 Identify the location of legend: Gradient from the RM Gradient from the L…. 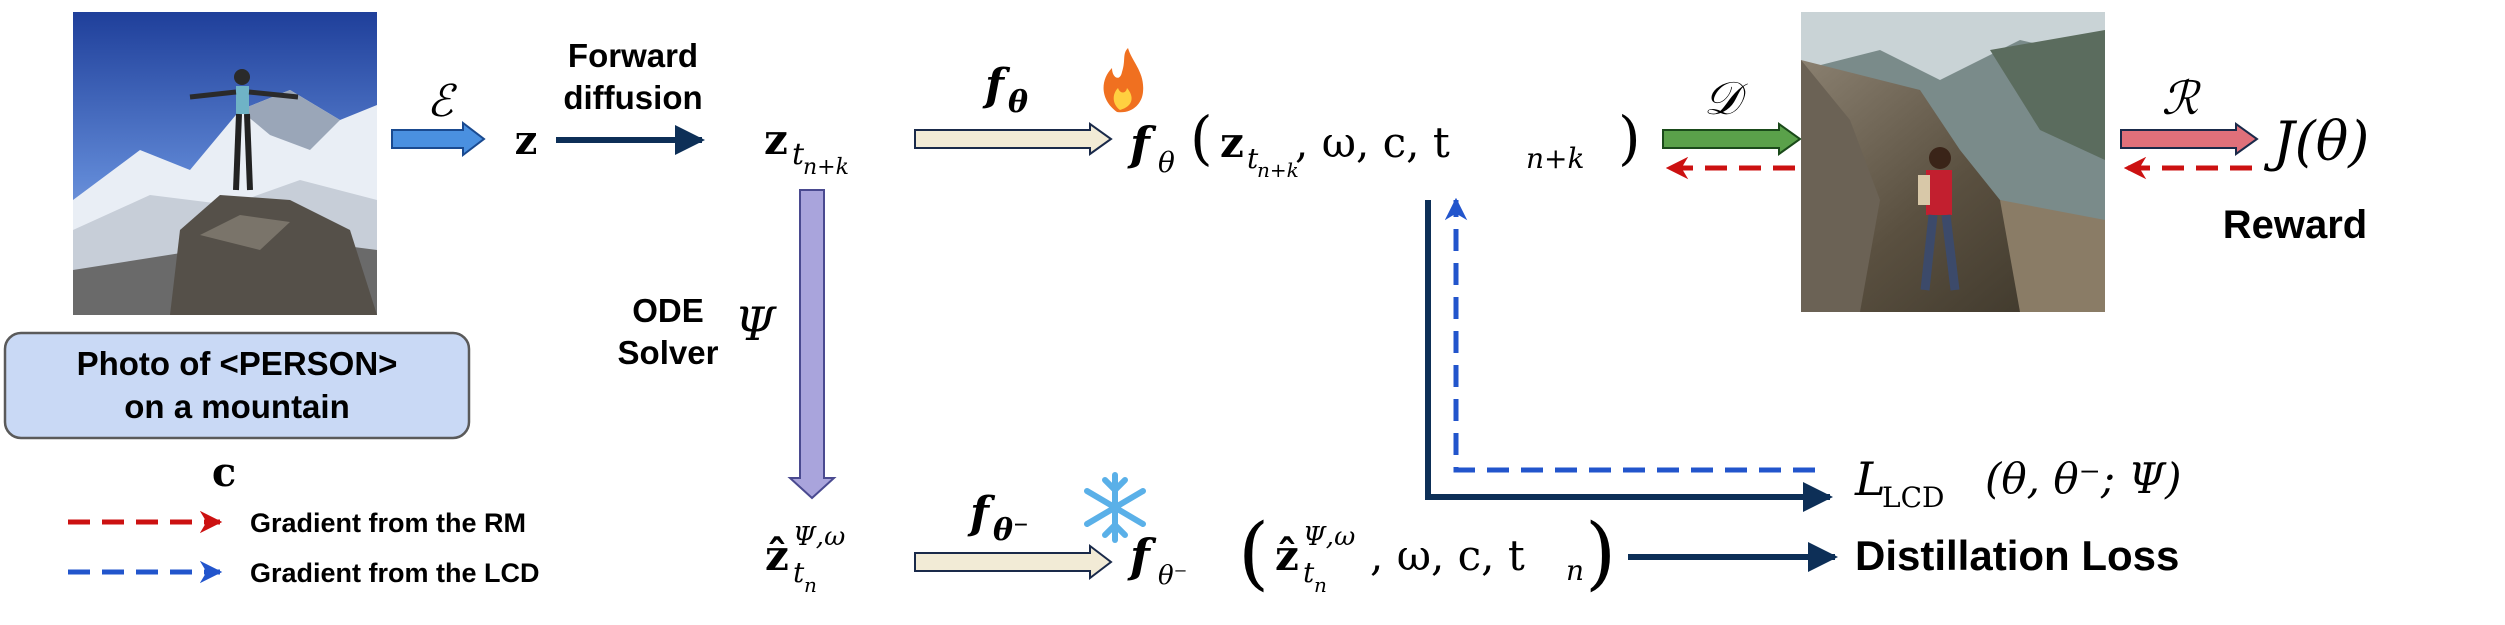
(304, 548).